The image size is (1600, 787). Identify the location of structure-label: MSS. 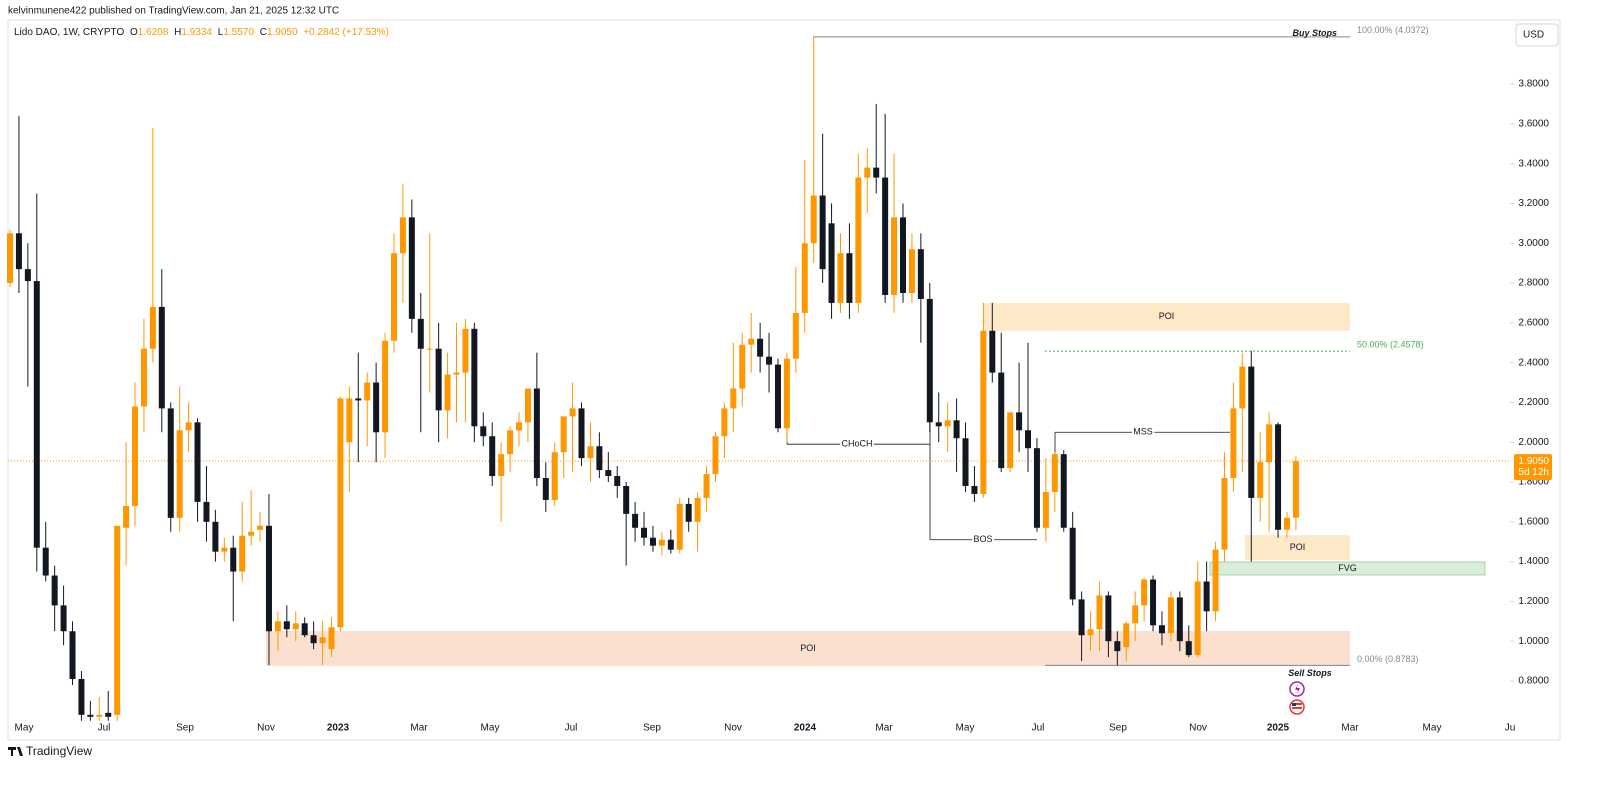
(1143, 432).